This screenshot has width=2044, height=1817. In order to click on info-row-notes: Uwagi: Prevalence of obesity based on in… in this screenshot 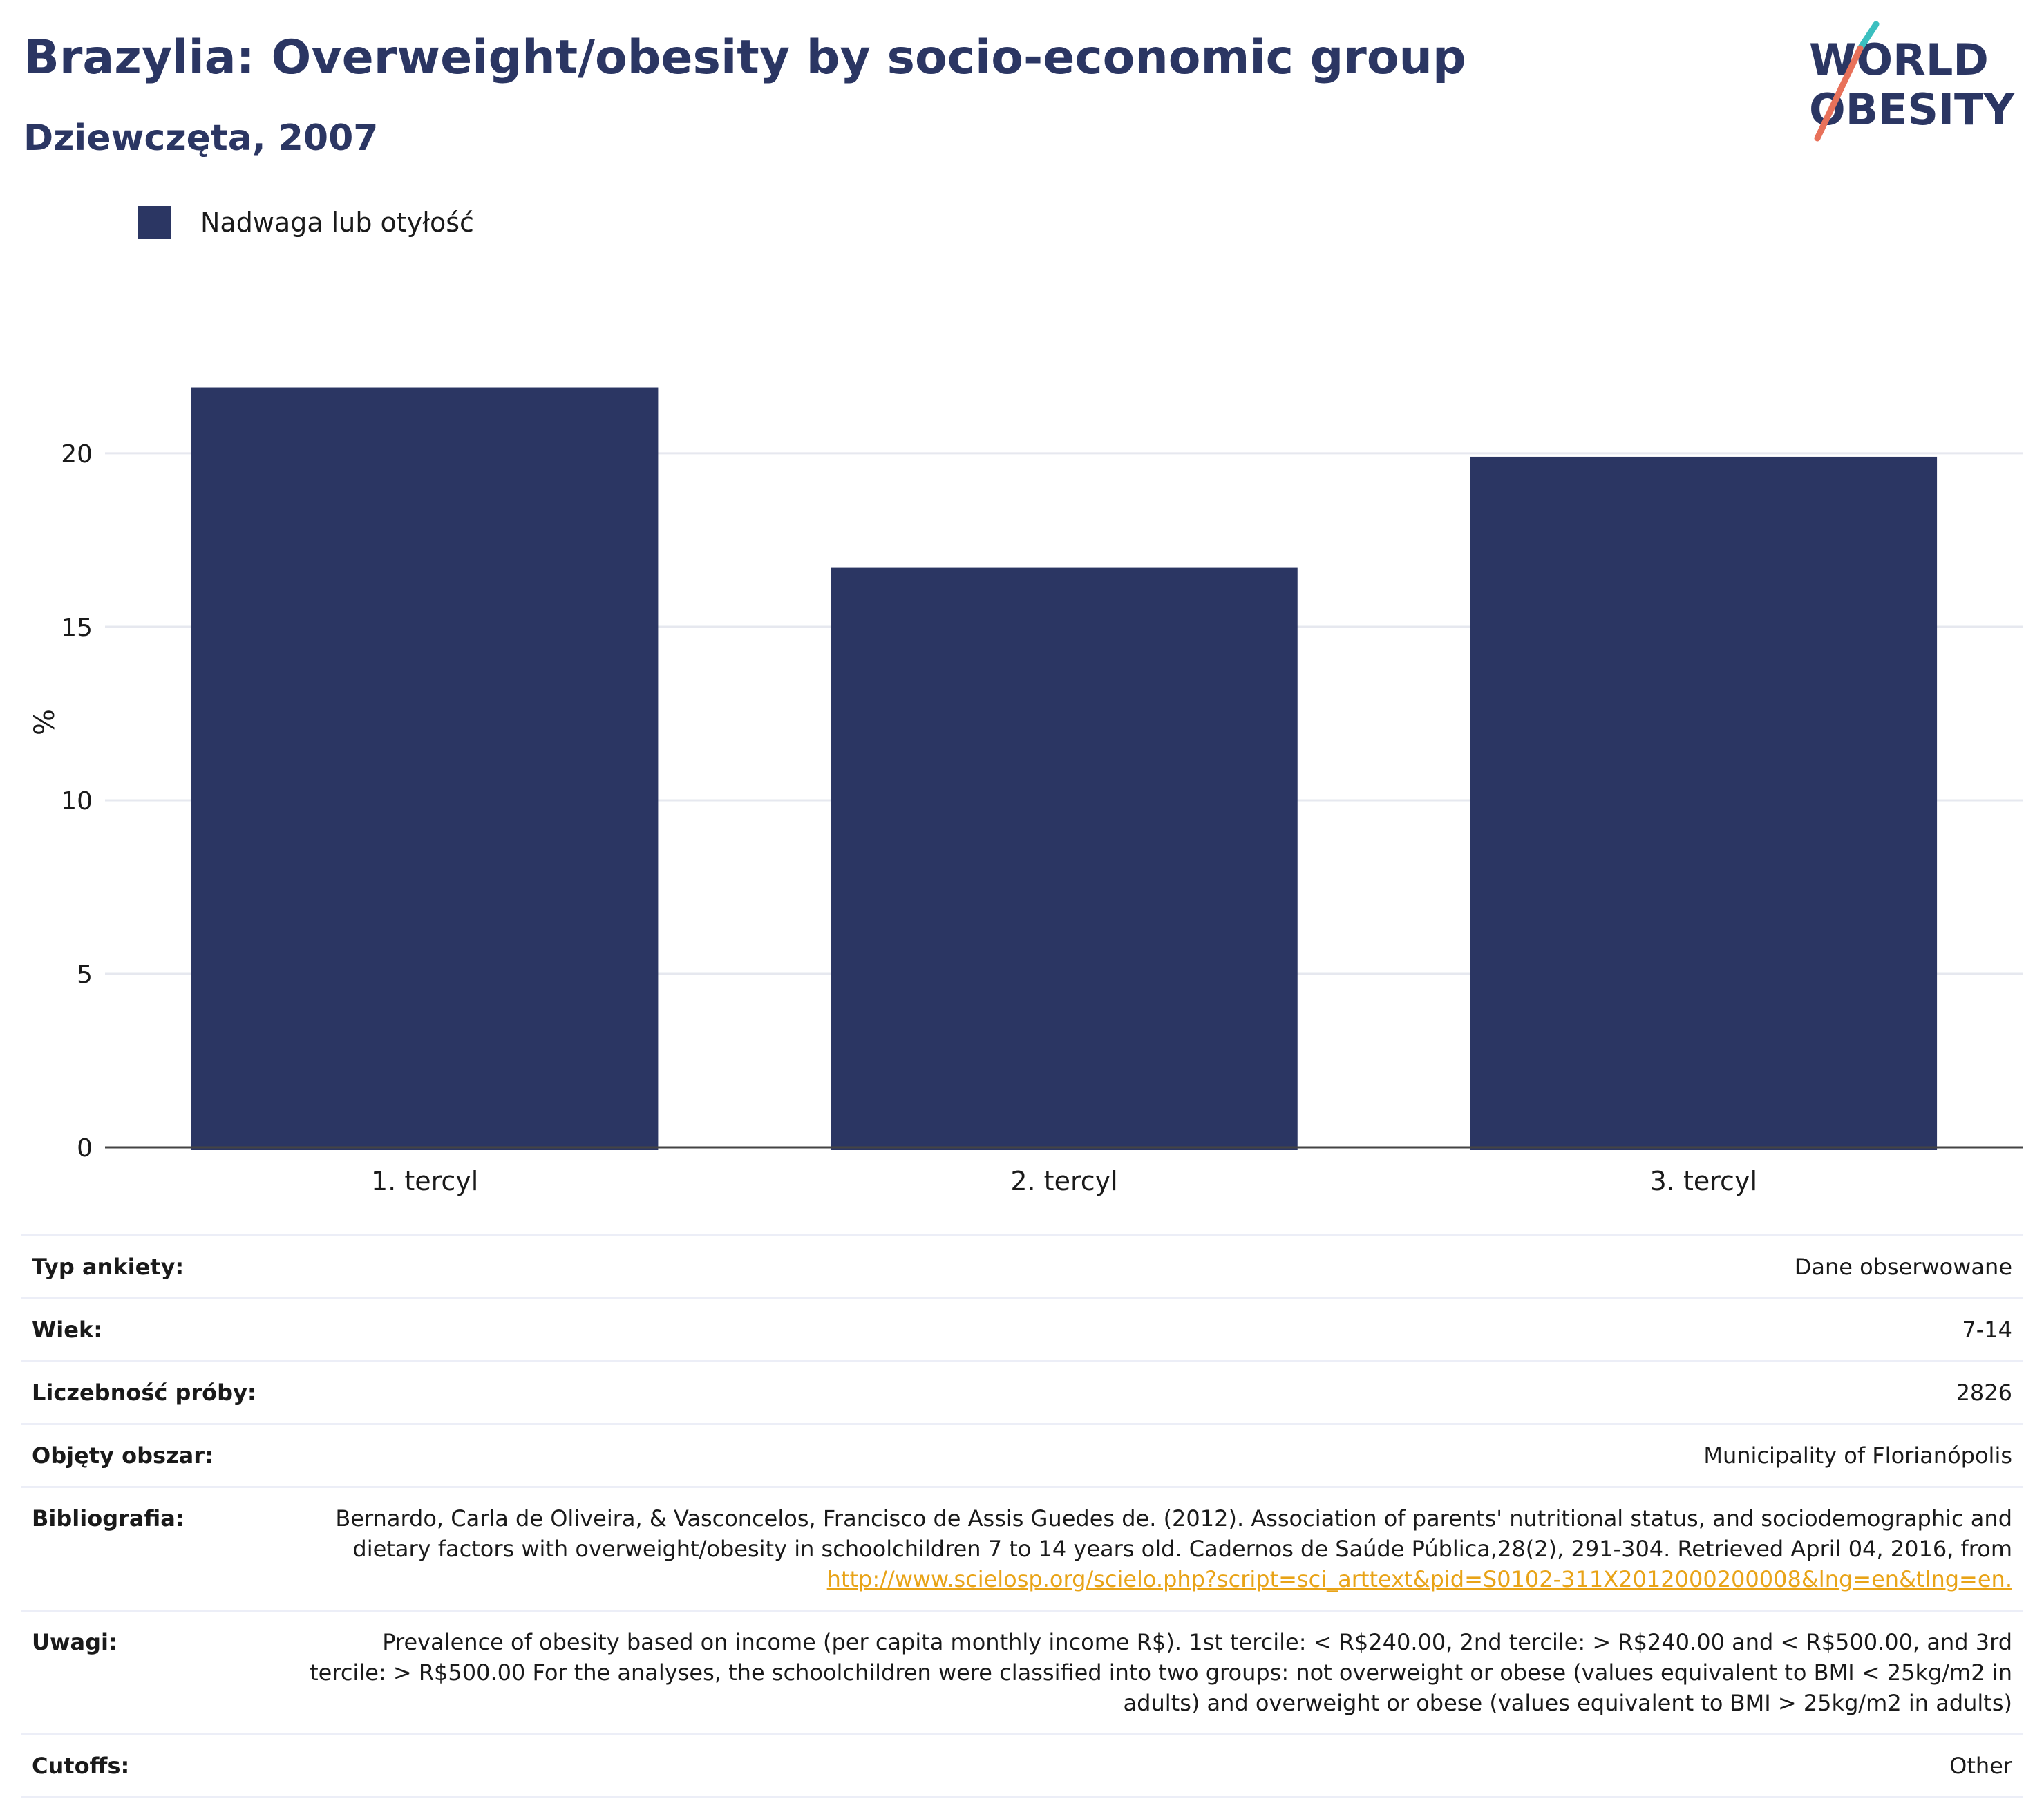, I will do `click(1022, 1672)`.